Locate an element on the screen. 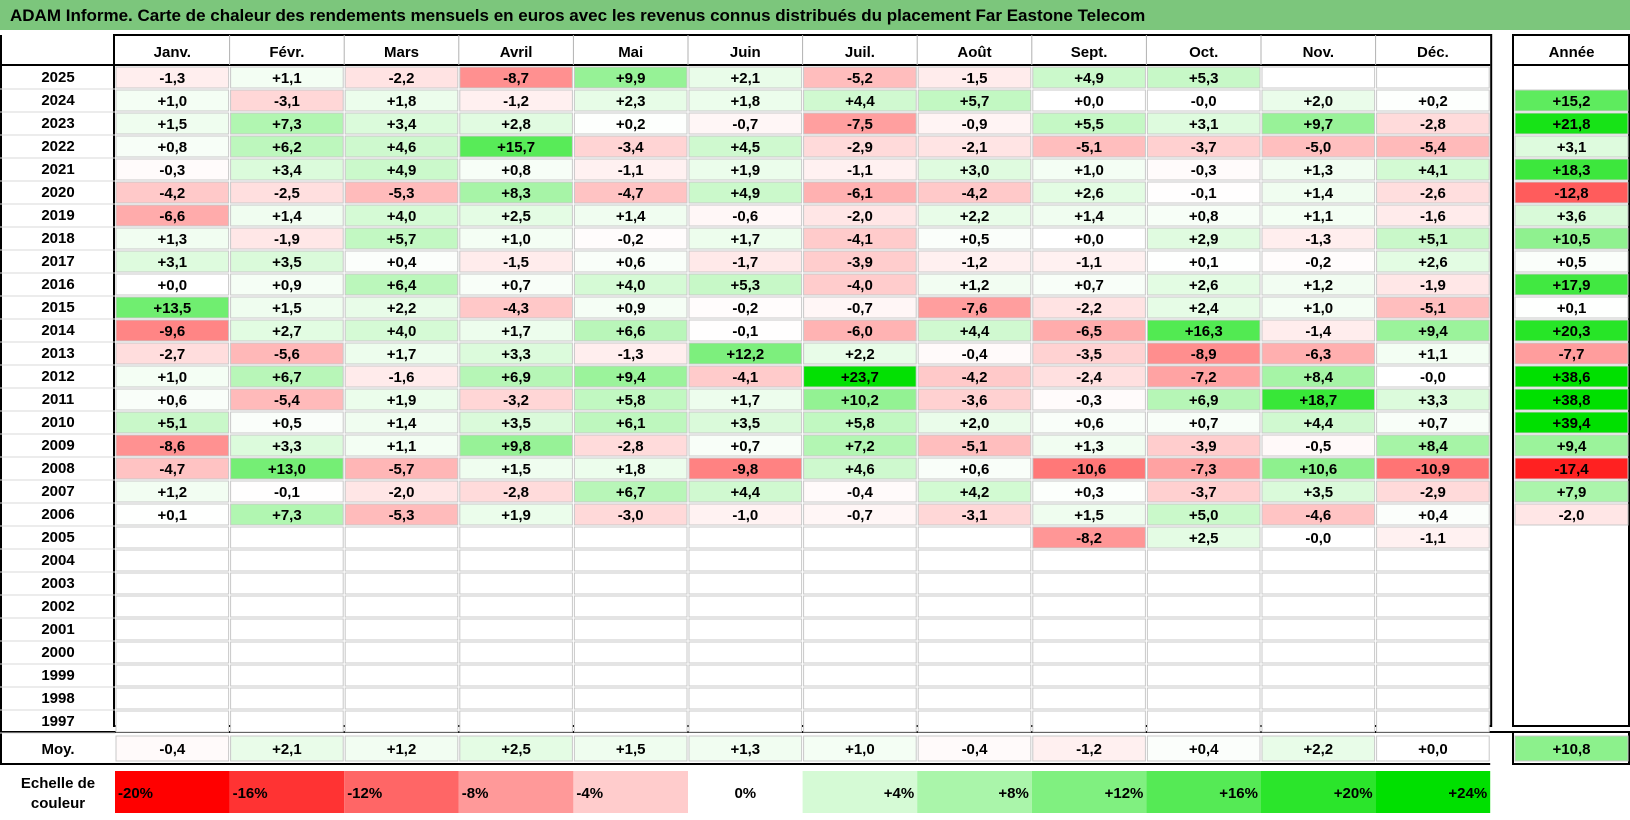  cell-value: +3,3 is located at coordinates (287, 446).